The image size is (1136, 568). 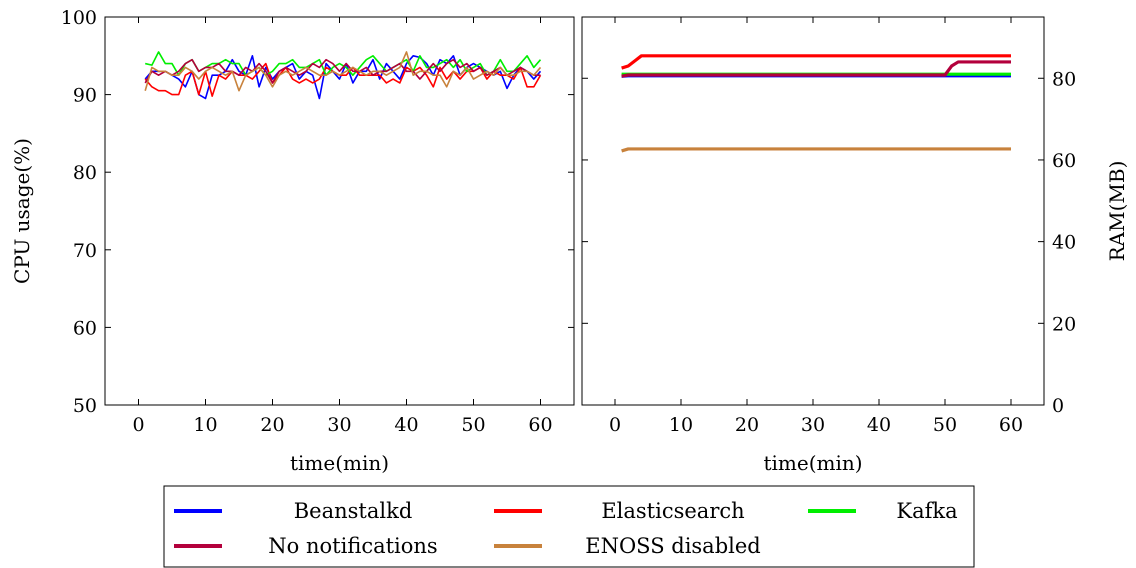 What do you see at coordinates (85, 406) in the screenshot?
I see `cpu-y-tick-label: 50` at bounding box center [85, 406].